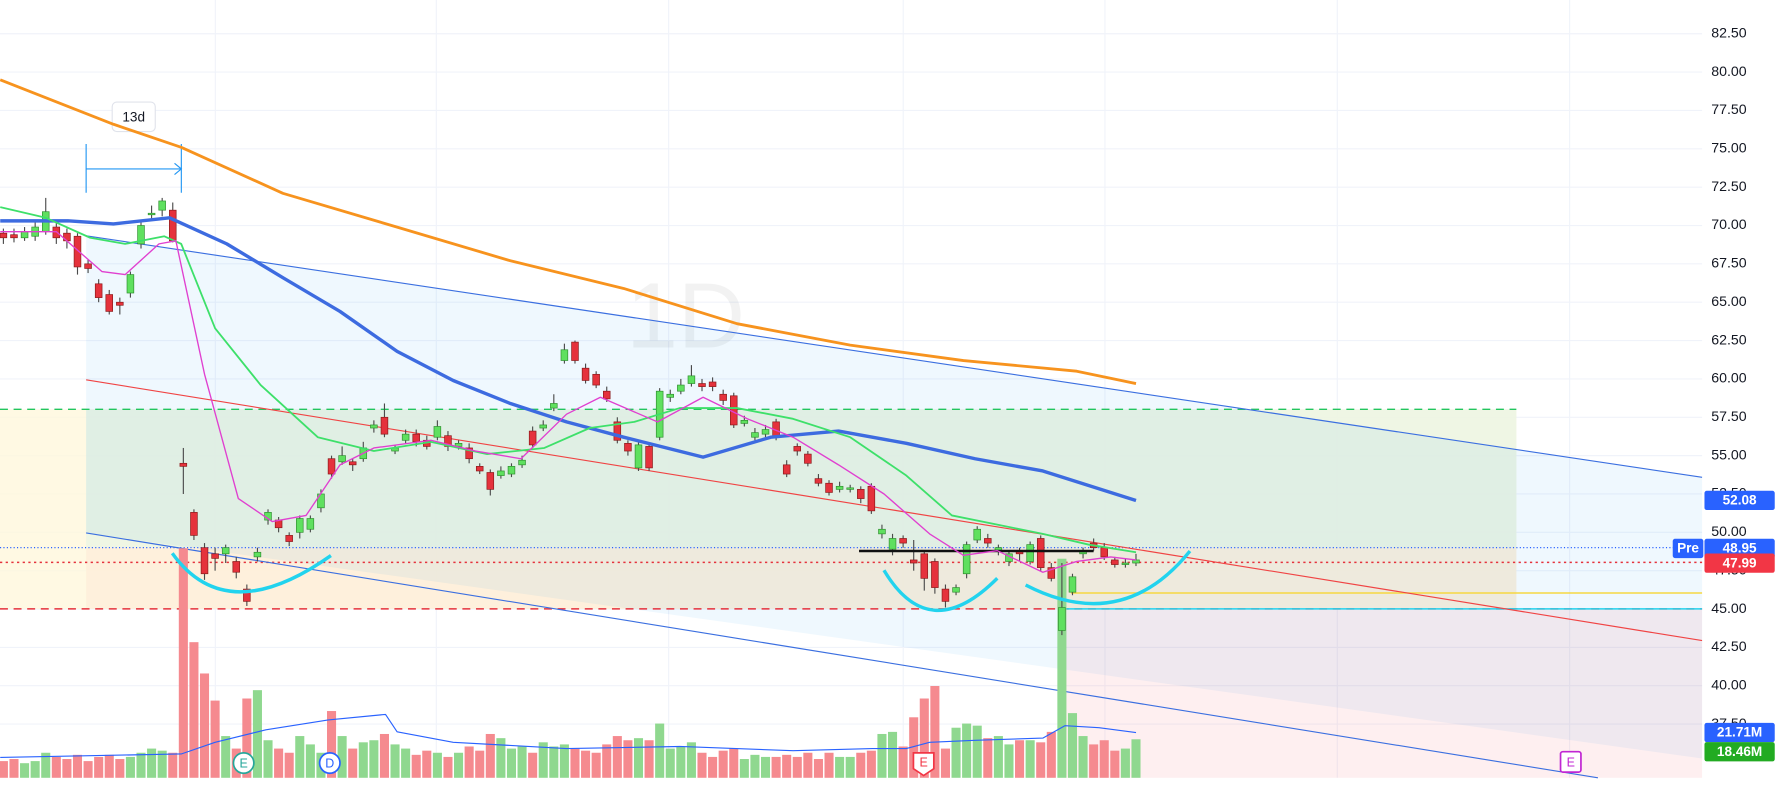 The width and height of the screenshot is (1777, 805). Describe the element at coordinates (1729, 110) in the screenshot. I see `y-tick-label: 77.50` at that location.